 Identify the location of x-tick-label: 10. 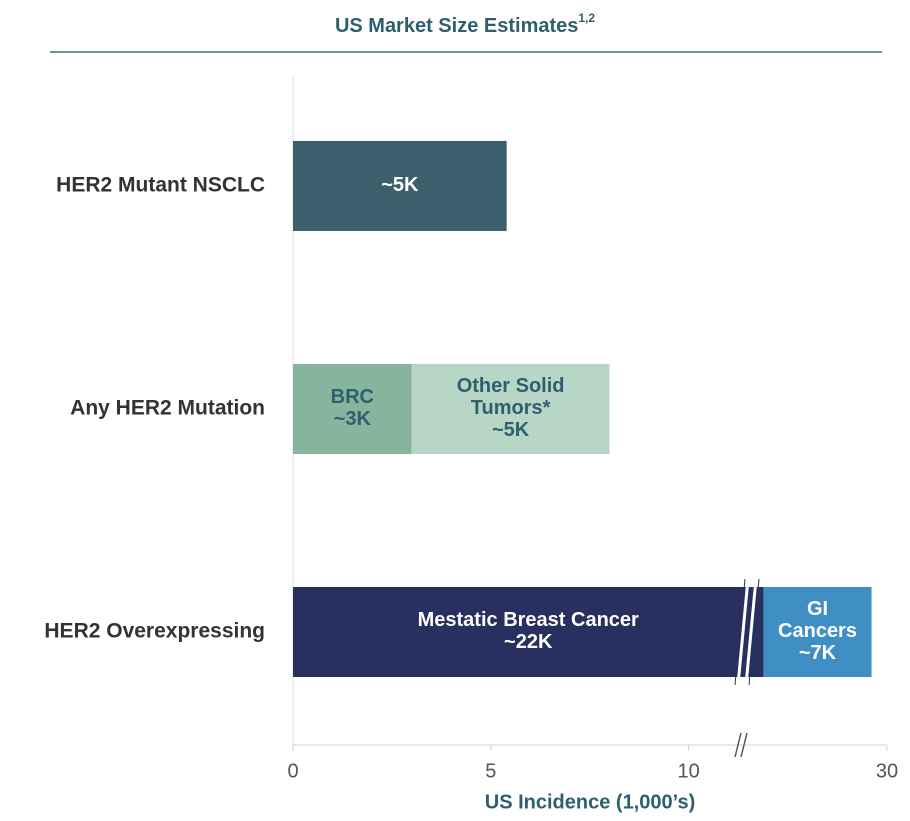
(689, 771).